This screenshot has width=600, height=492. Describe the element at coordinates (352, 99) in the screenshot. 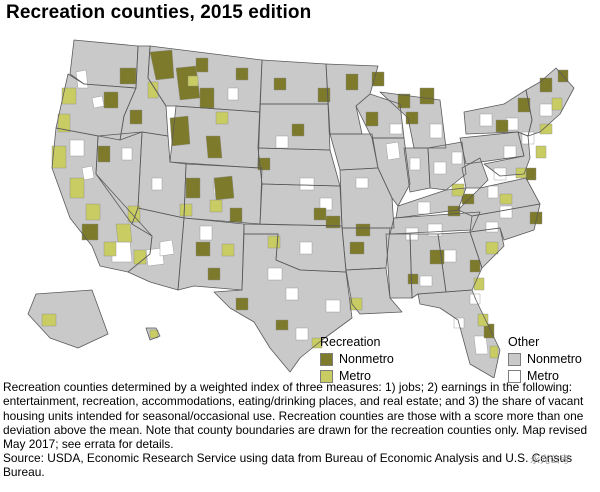

I see `state-minnesota` at that location.